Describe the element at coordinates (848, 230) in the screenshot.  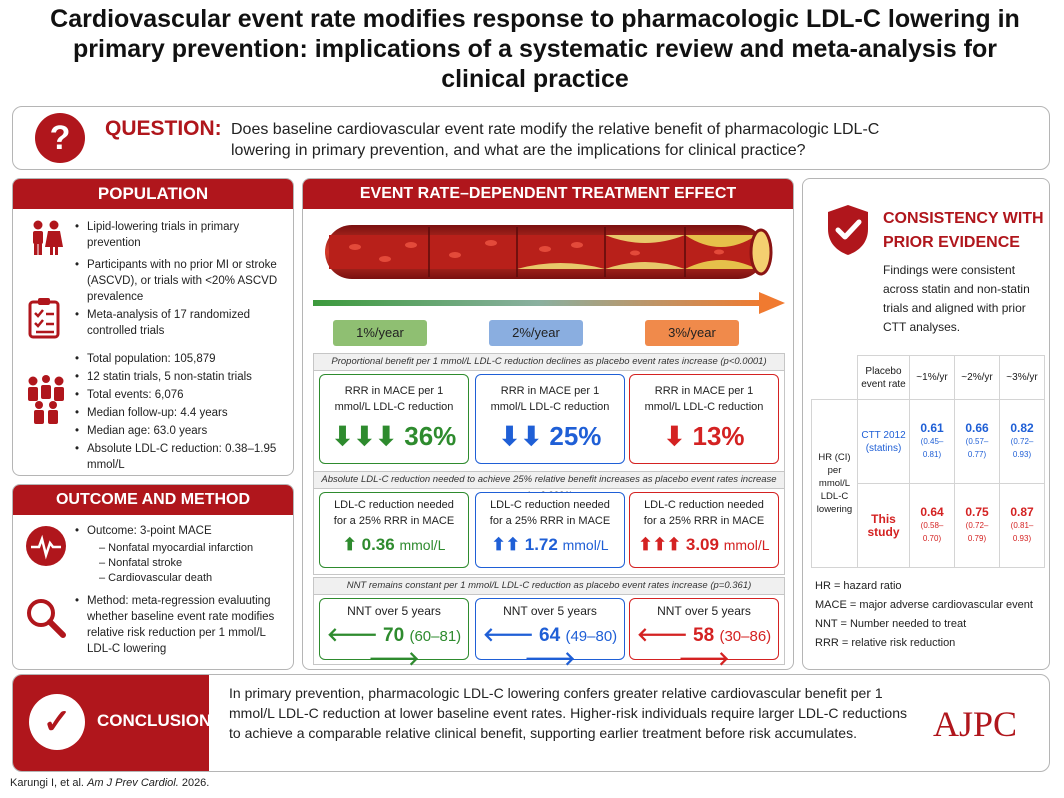
I see `shield-check-icon` at that location.